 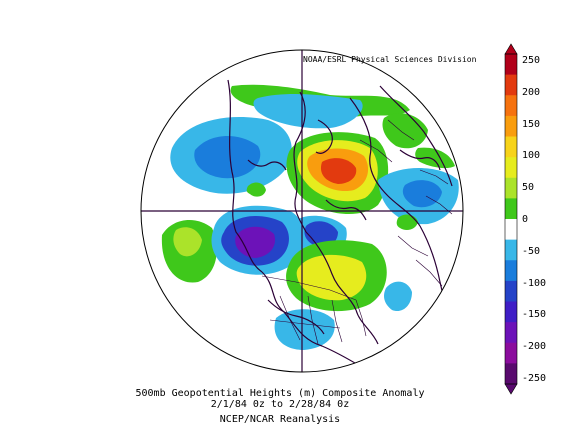 I want to click on colorbar-tick-label: 250, so click(x=531, y=60).